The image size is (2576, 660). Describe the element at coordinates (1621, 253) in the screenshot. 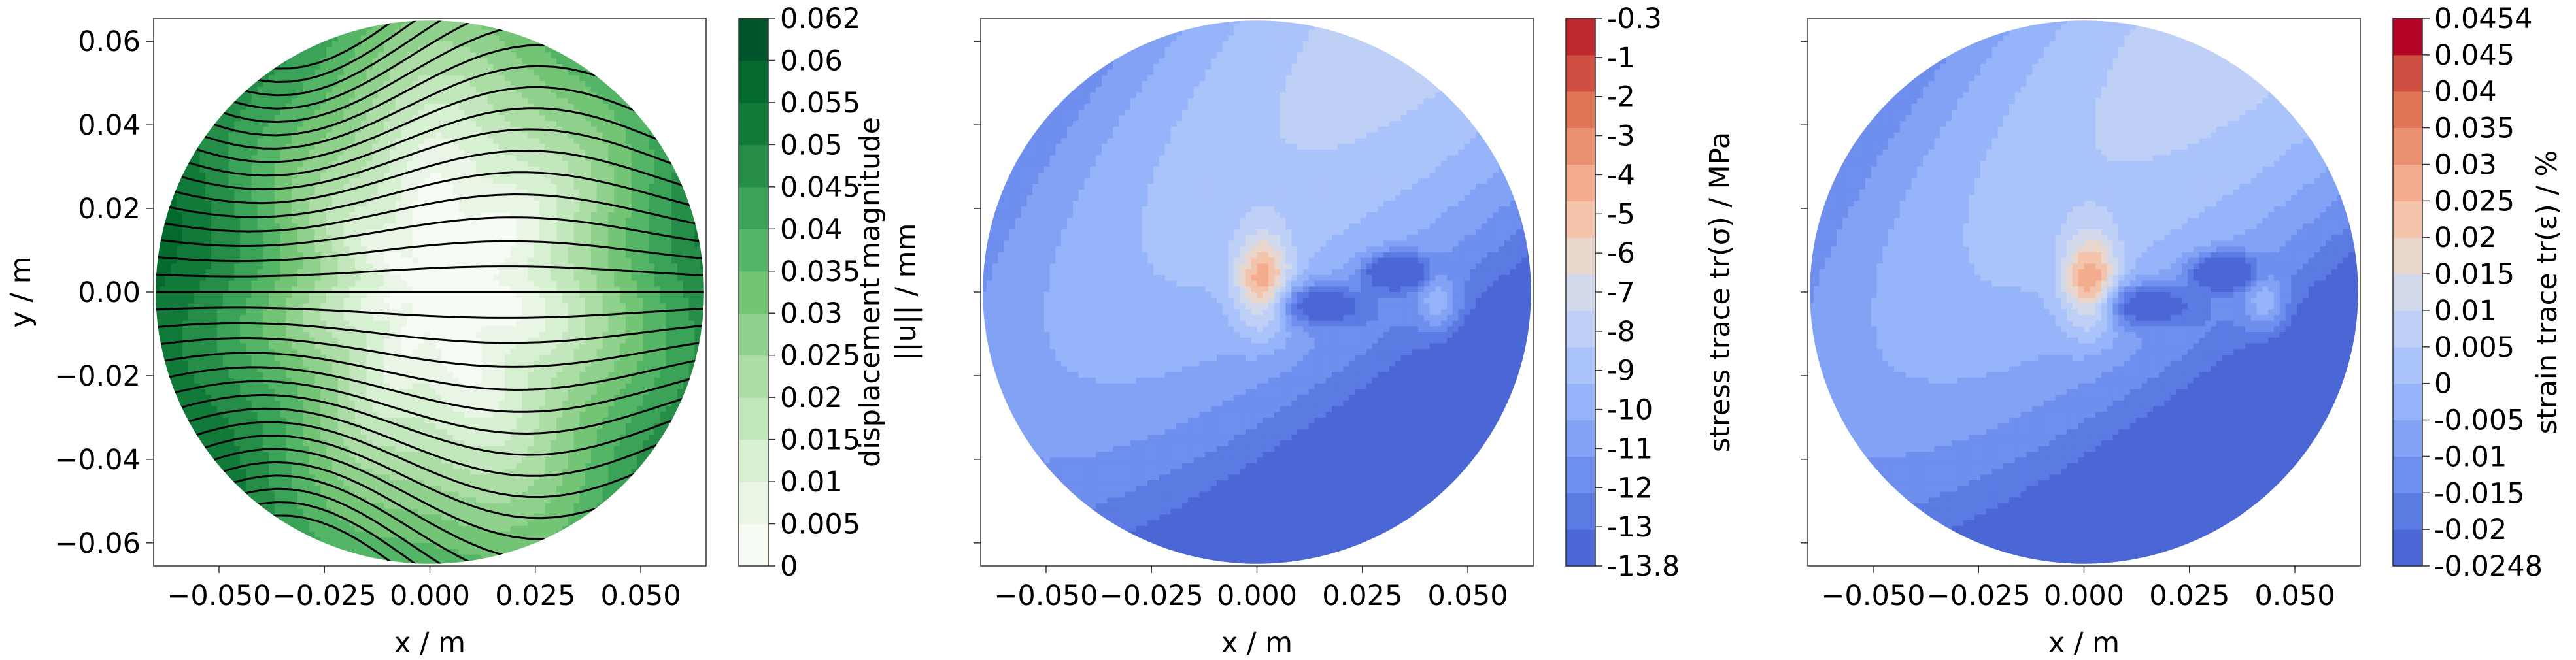

I see `colorbar-tick-label: -6` at that location.